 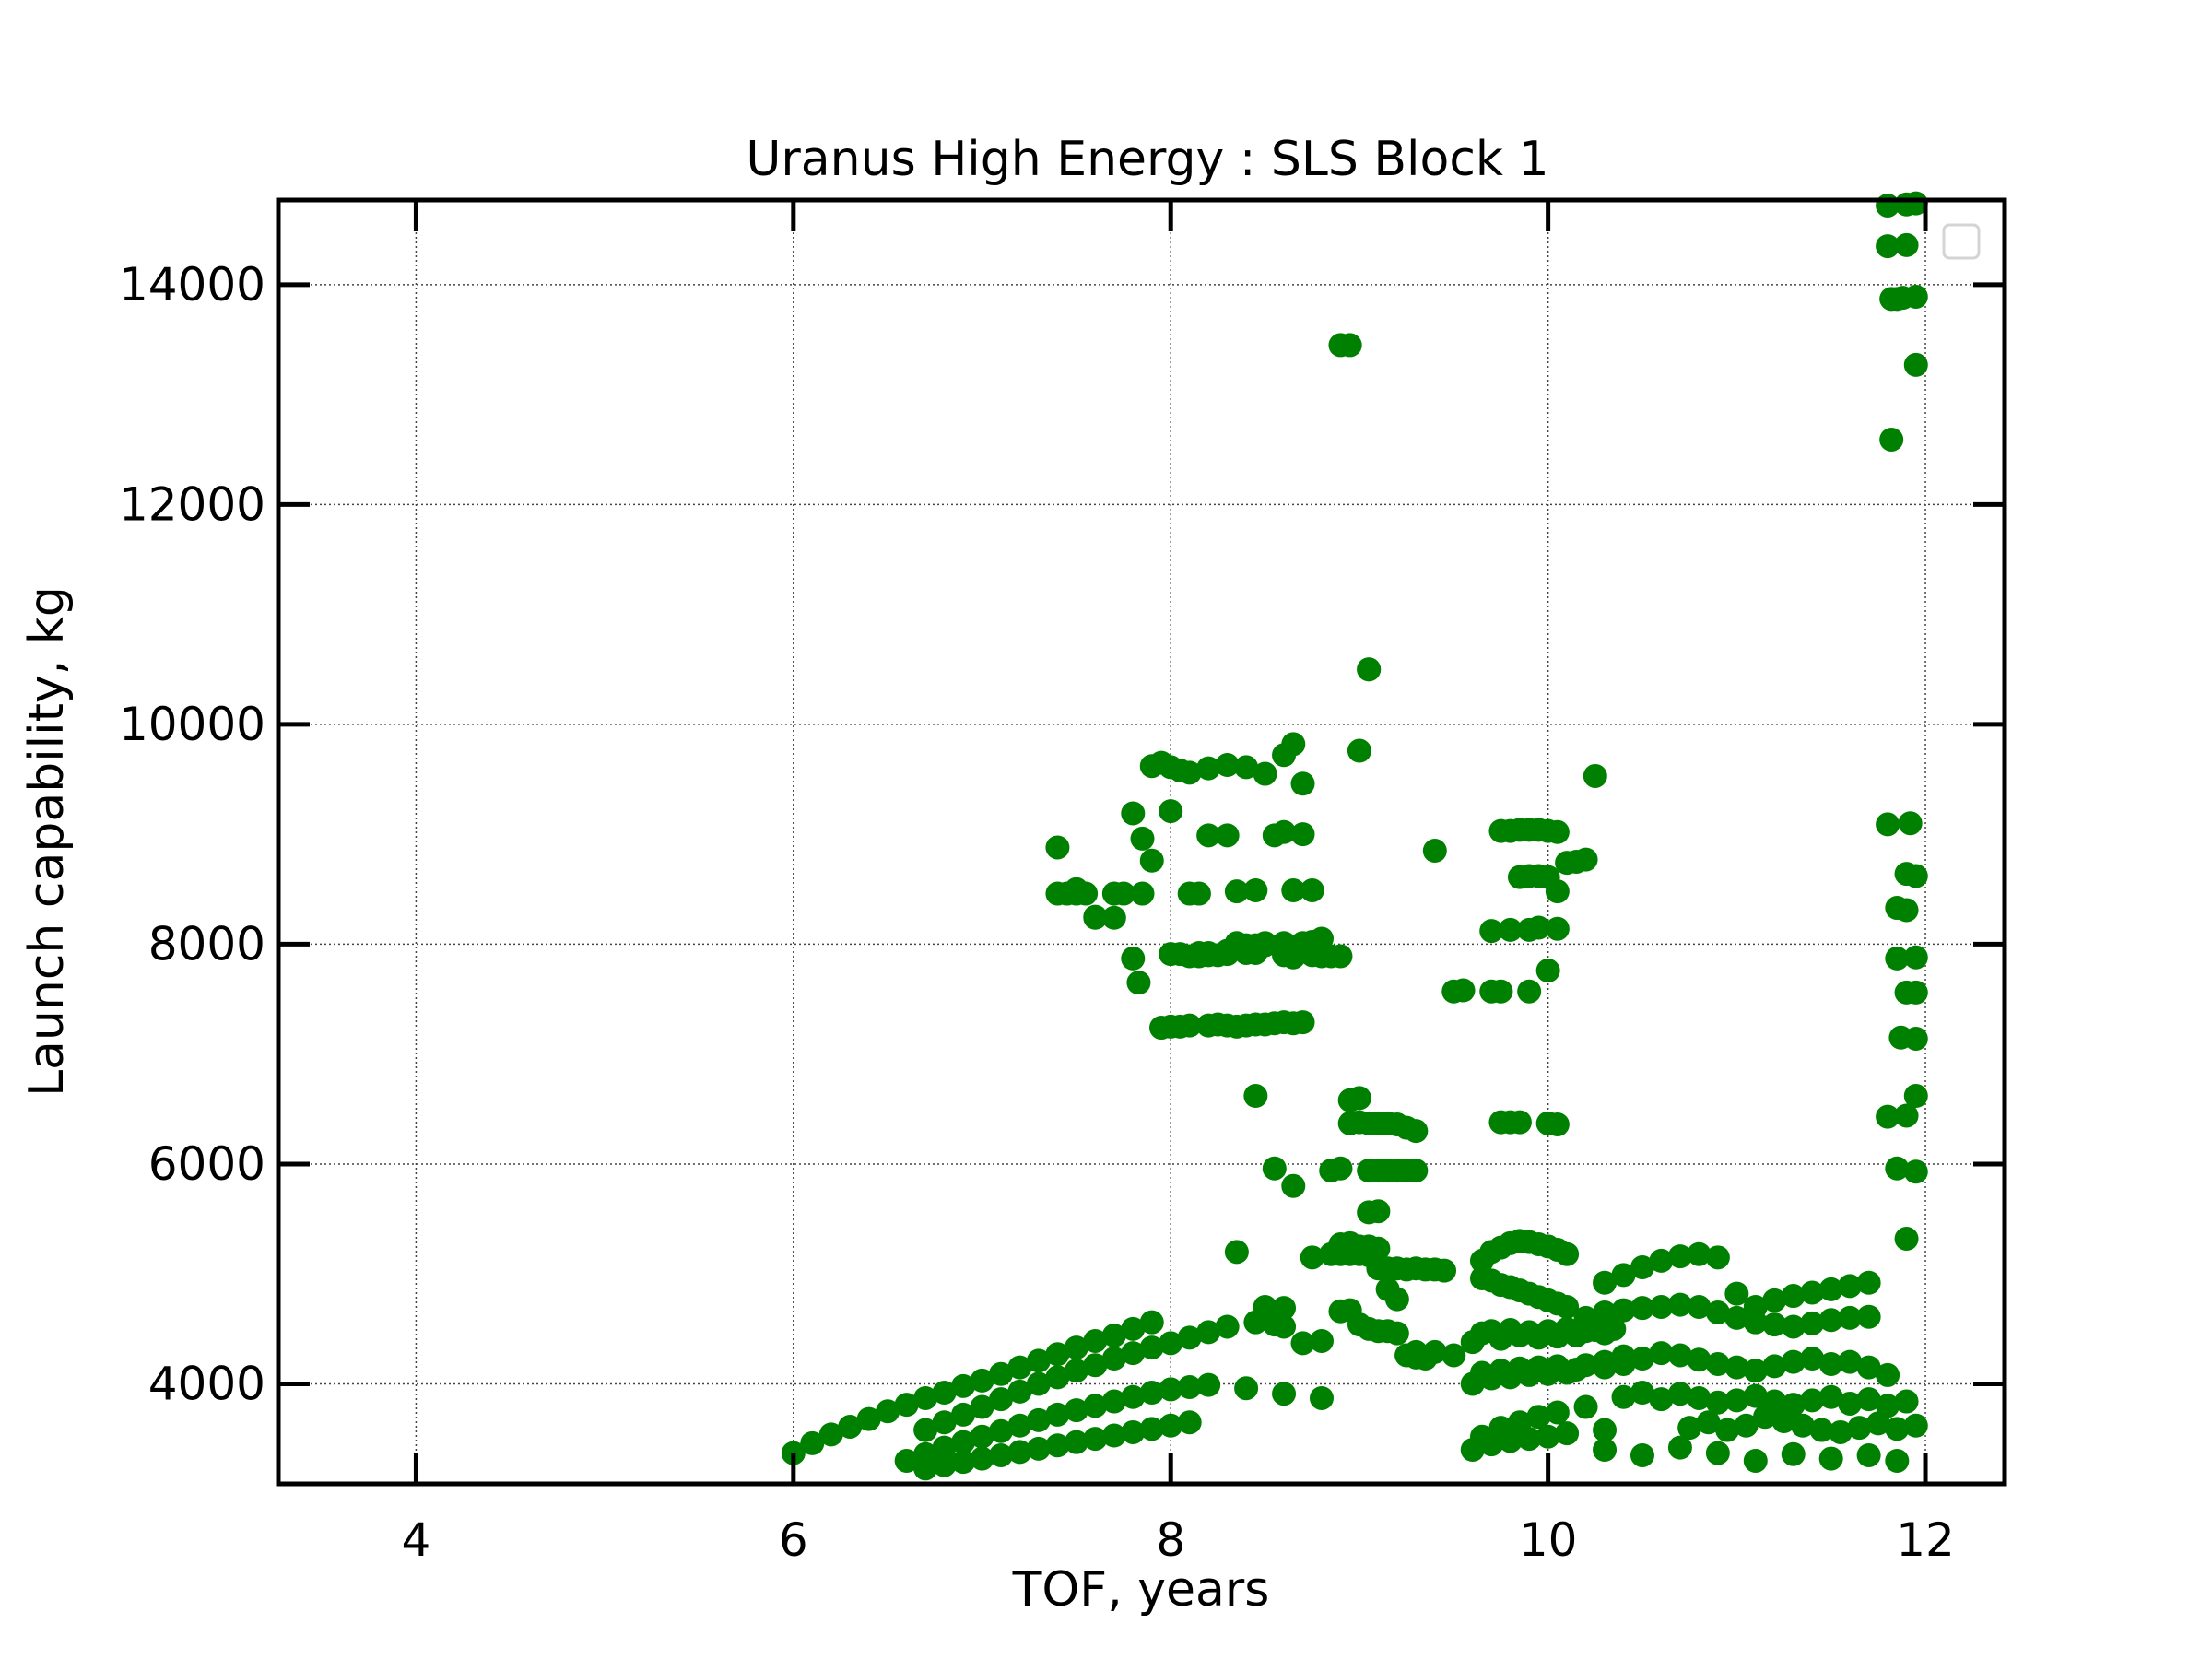 What do you see at coordinates (206, 944) in the screenshot?
I see `y-tick-label: 8000` at bounding box center [206, 944].